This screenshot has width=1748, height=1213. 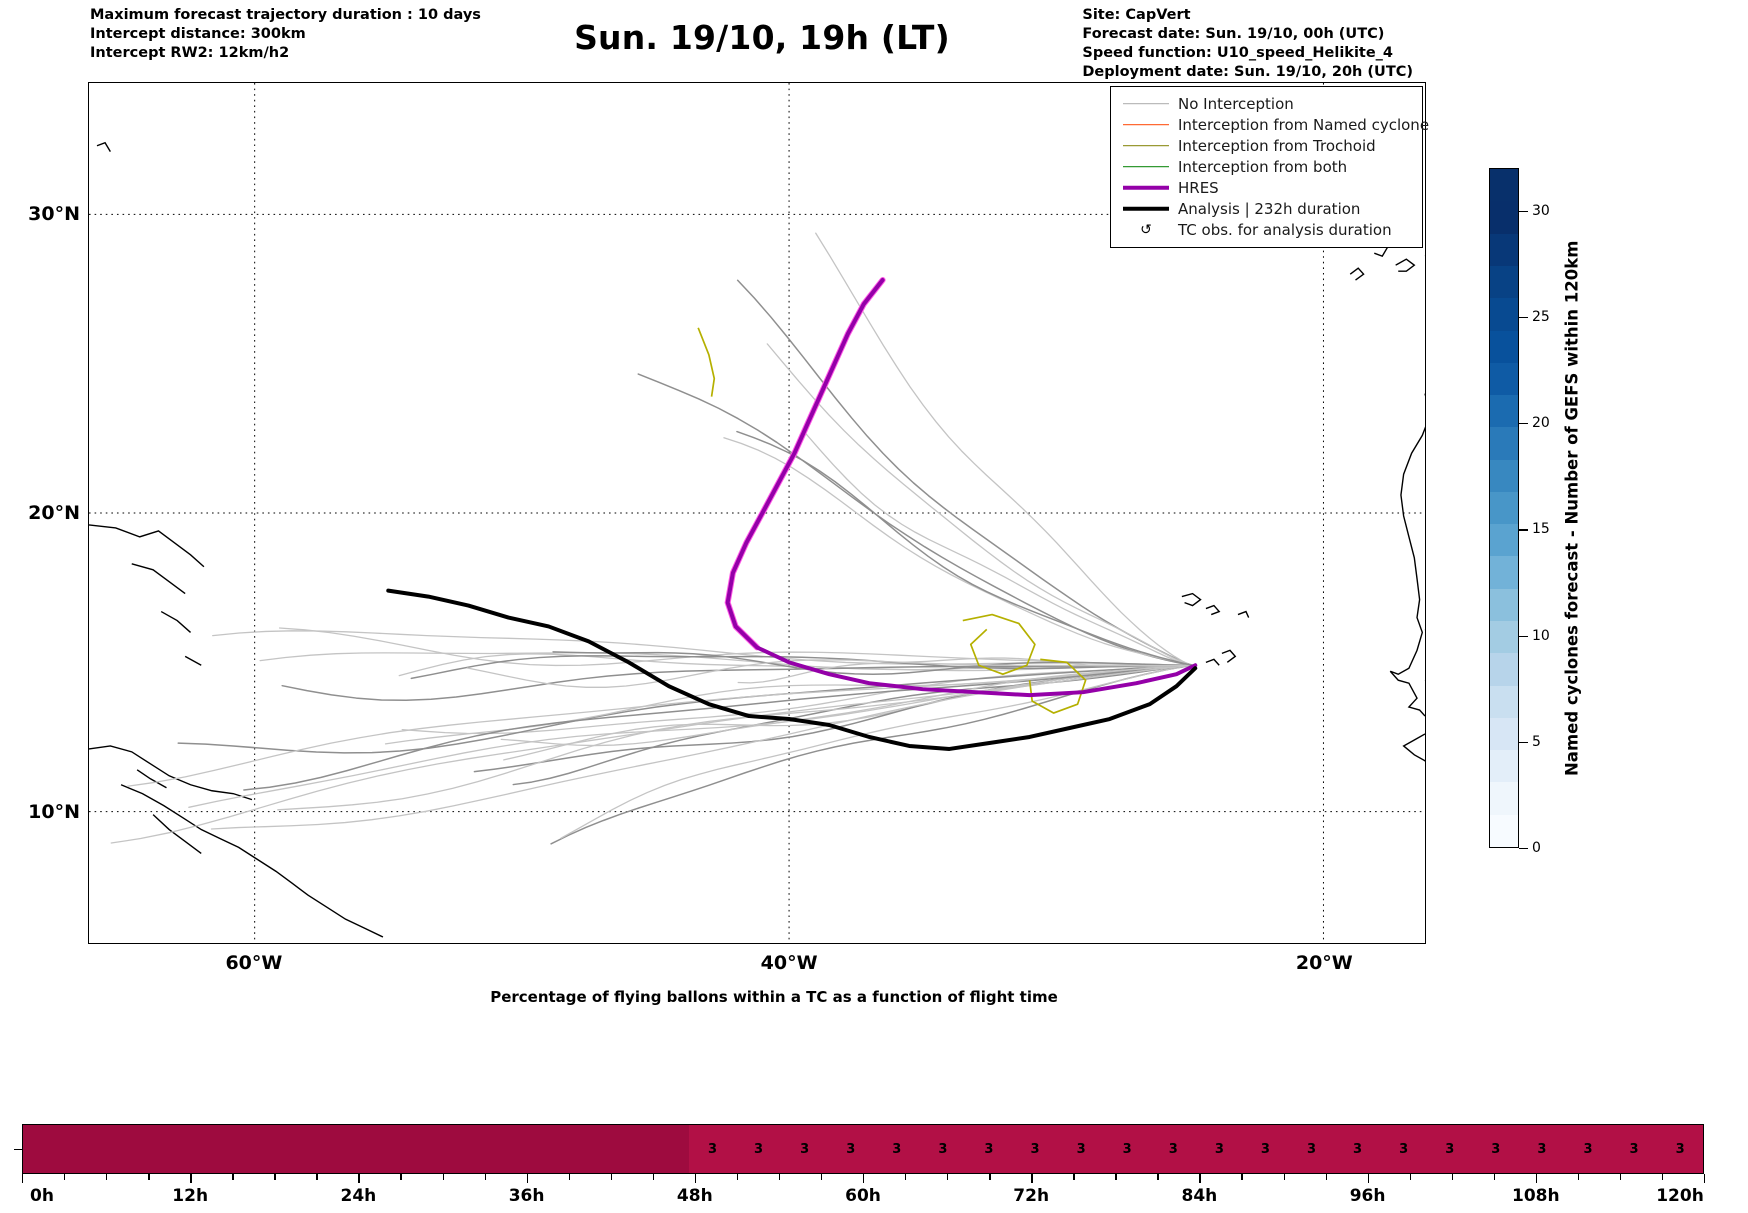 What do you see at coordinates (789, 963) in the screenshot?
I see `lon-tick-label: 40°W` at bounding box center [789, 963].